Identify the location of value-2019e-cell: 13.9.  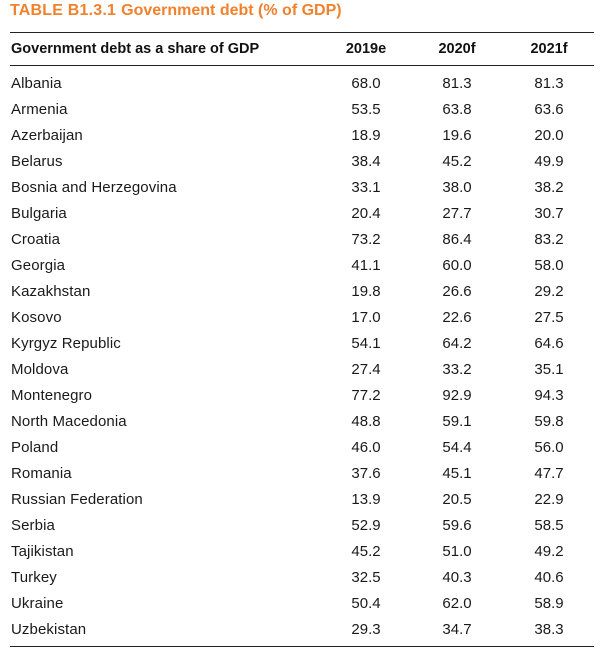
(366, 499).